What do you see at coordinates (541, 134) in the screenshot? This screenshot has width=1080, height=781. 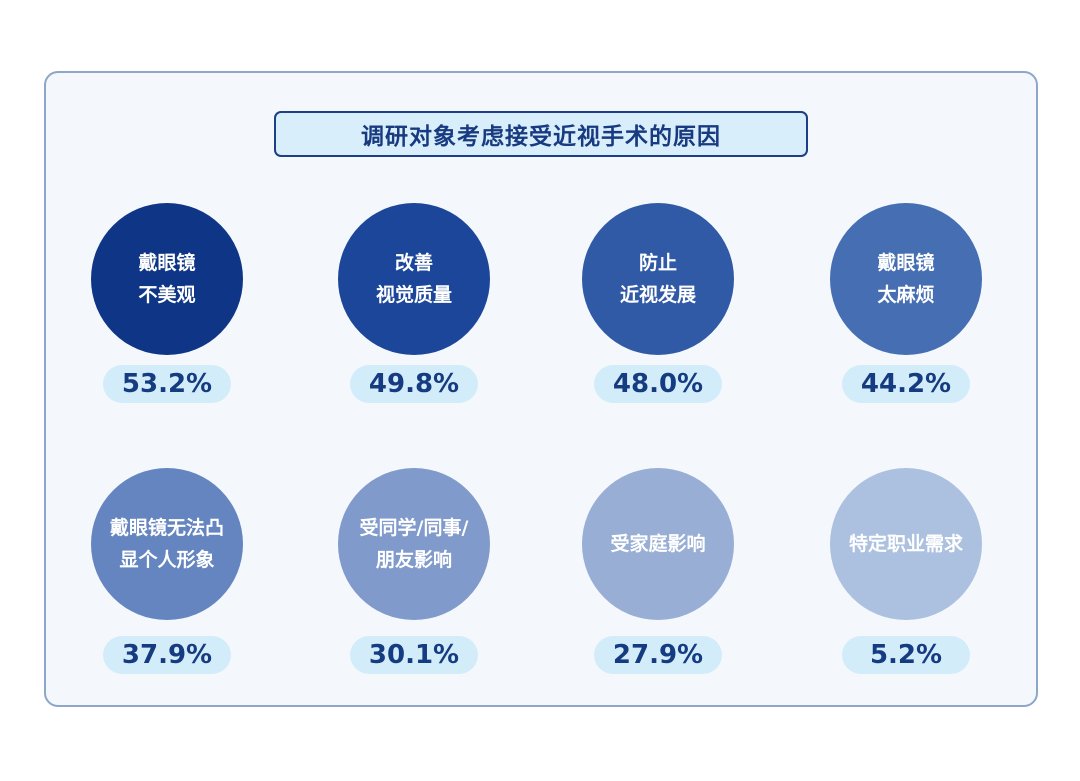 I see `chart-title: 调研对象考虑接受近视手术的原因` at bounding box center [541, 134].